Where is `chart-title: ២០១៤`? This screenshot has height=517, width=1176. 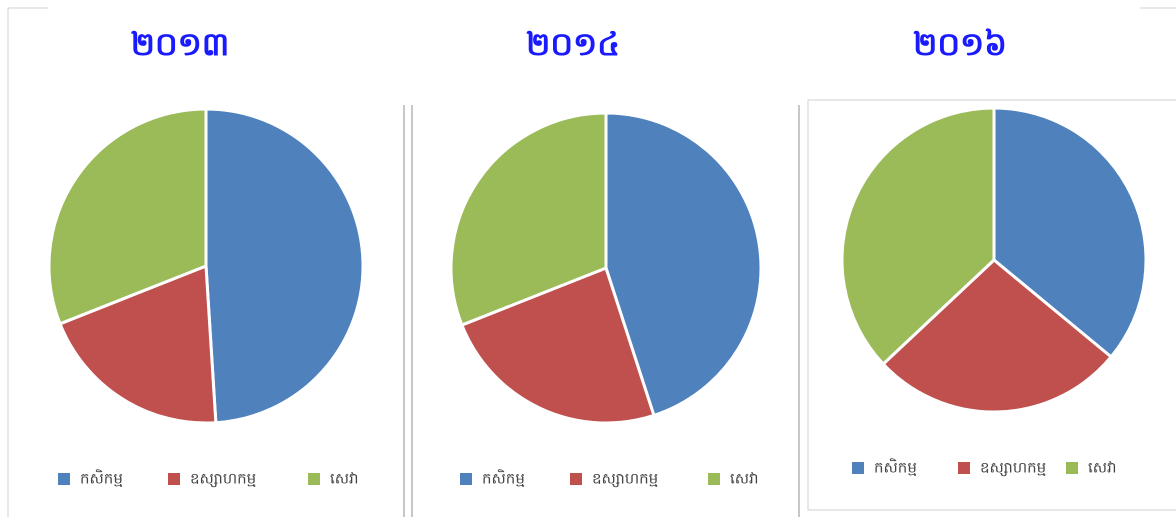
chart-title: ២០១៤ is located at coordinates (573, 44).